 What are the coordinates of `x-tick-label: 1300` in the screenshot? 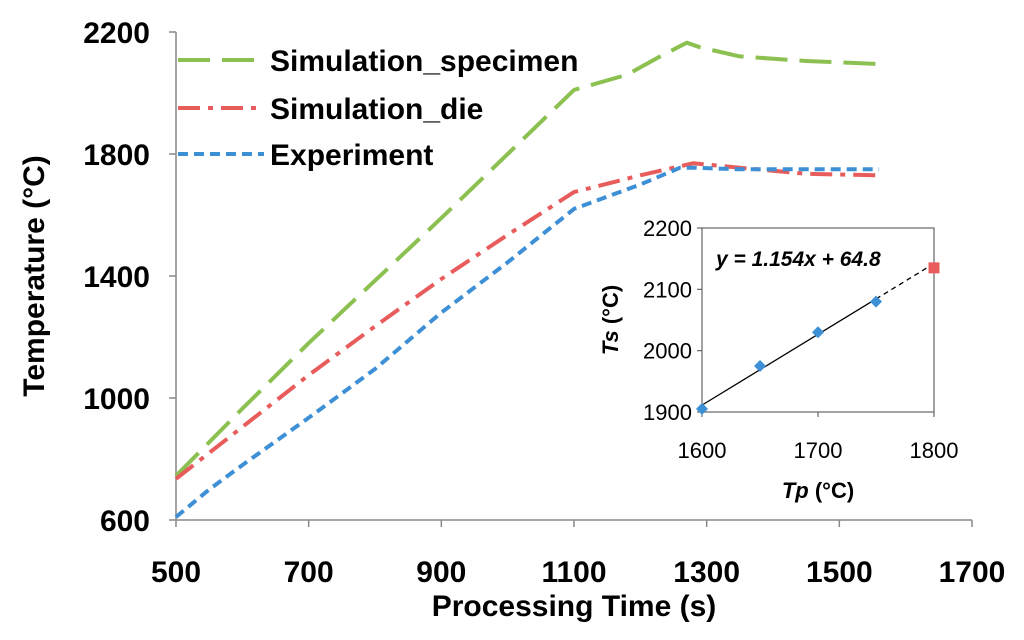 It's located at (706, 572).